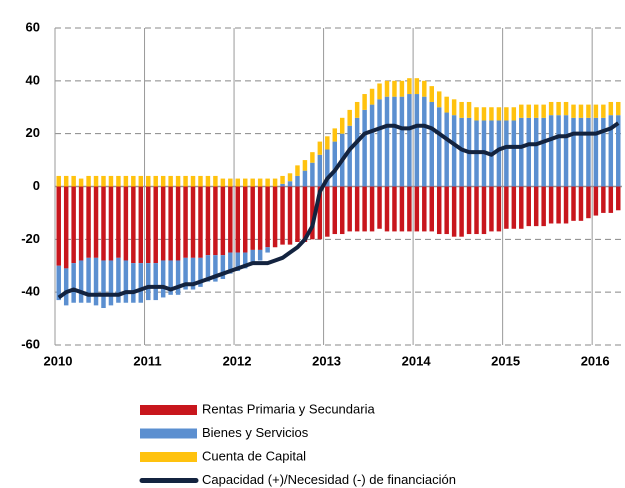  Describe the element at coordinates (33, 79) in the screenshot. I see `y-tick-label: 40` at that location.